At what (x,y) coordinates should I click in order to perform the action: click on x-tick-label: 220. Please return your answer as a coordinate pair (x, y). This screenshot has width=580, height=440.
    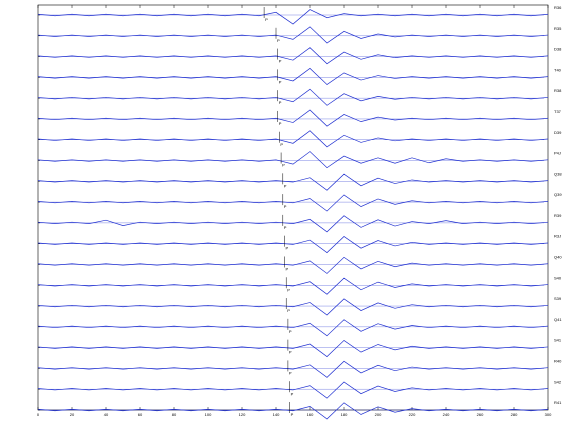
    Looking at the image, I should click on (412, 414).